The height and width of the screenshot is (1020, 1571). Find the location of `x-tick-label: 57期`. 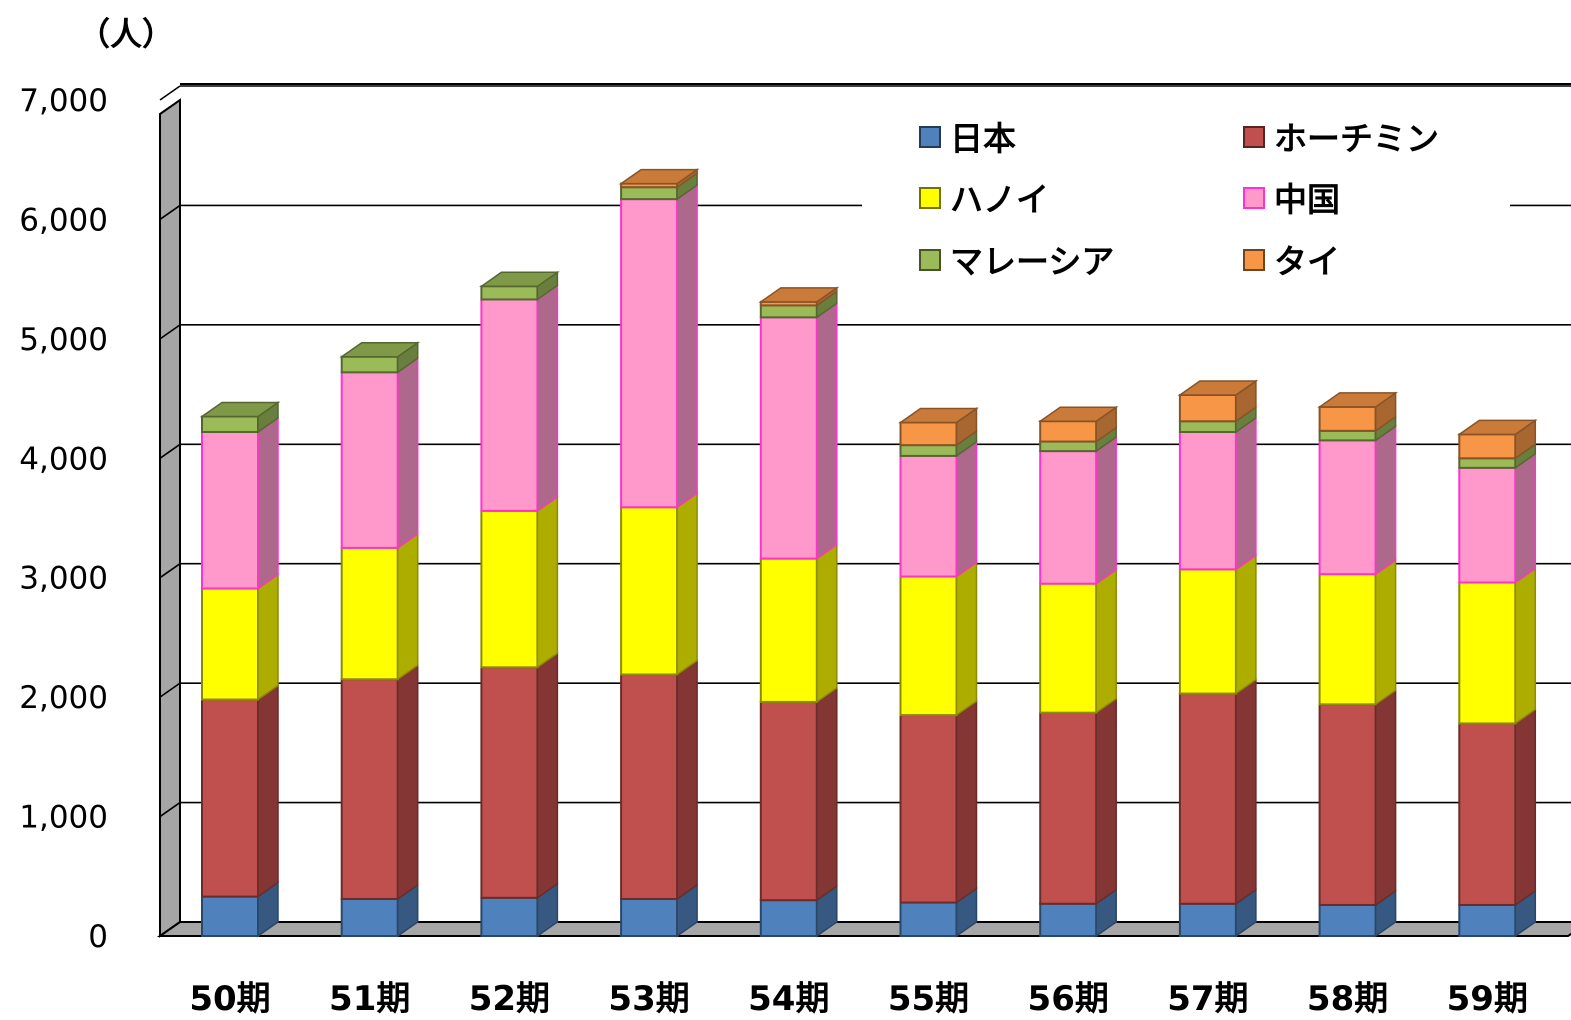

x-tick-label: 57期 is located at coordinates (1207, 999).